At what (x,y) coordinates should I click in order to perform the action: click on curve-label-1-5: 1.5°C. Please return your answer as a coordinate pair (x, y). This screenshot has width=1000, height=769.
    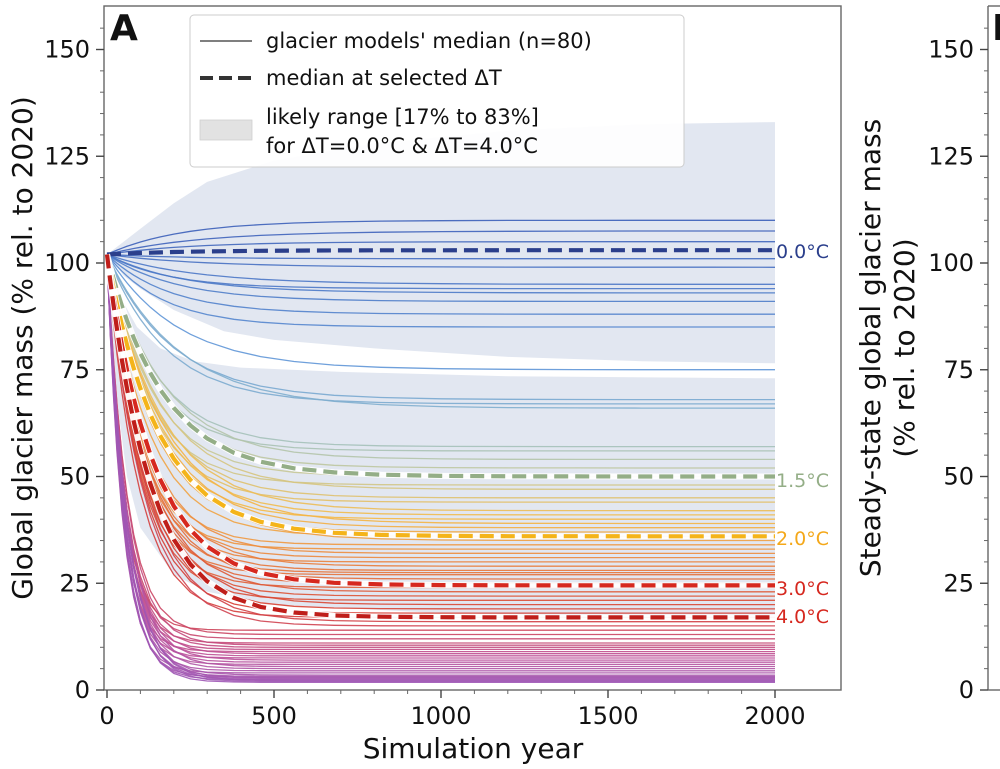
    Looking at the image, I should click on (802, 481).